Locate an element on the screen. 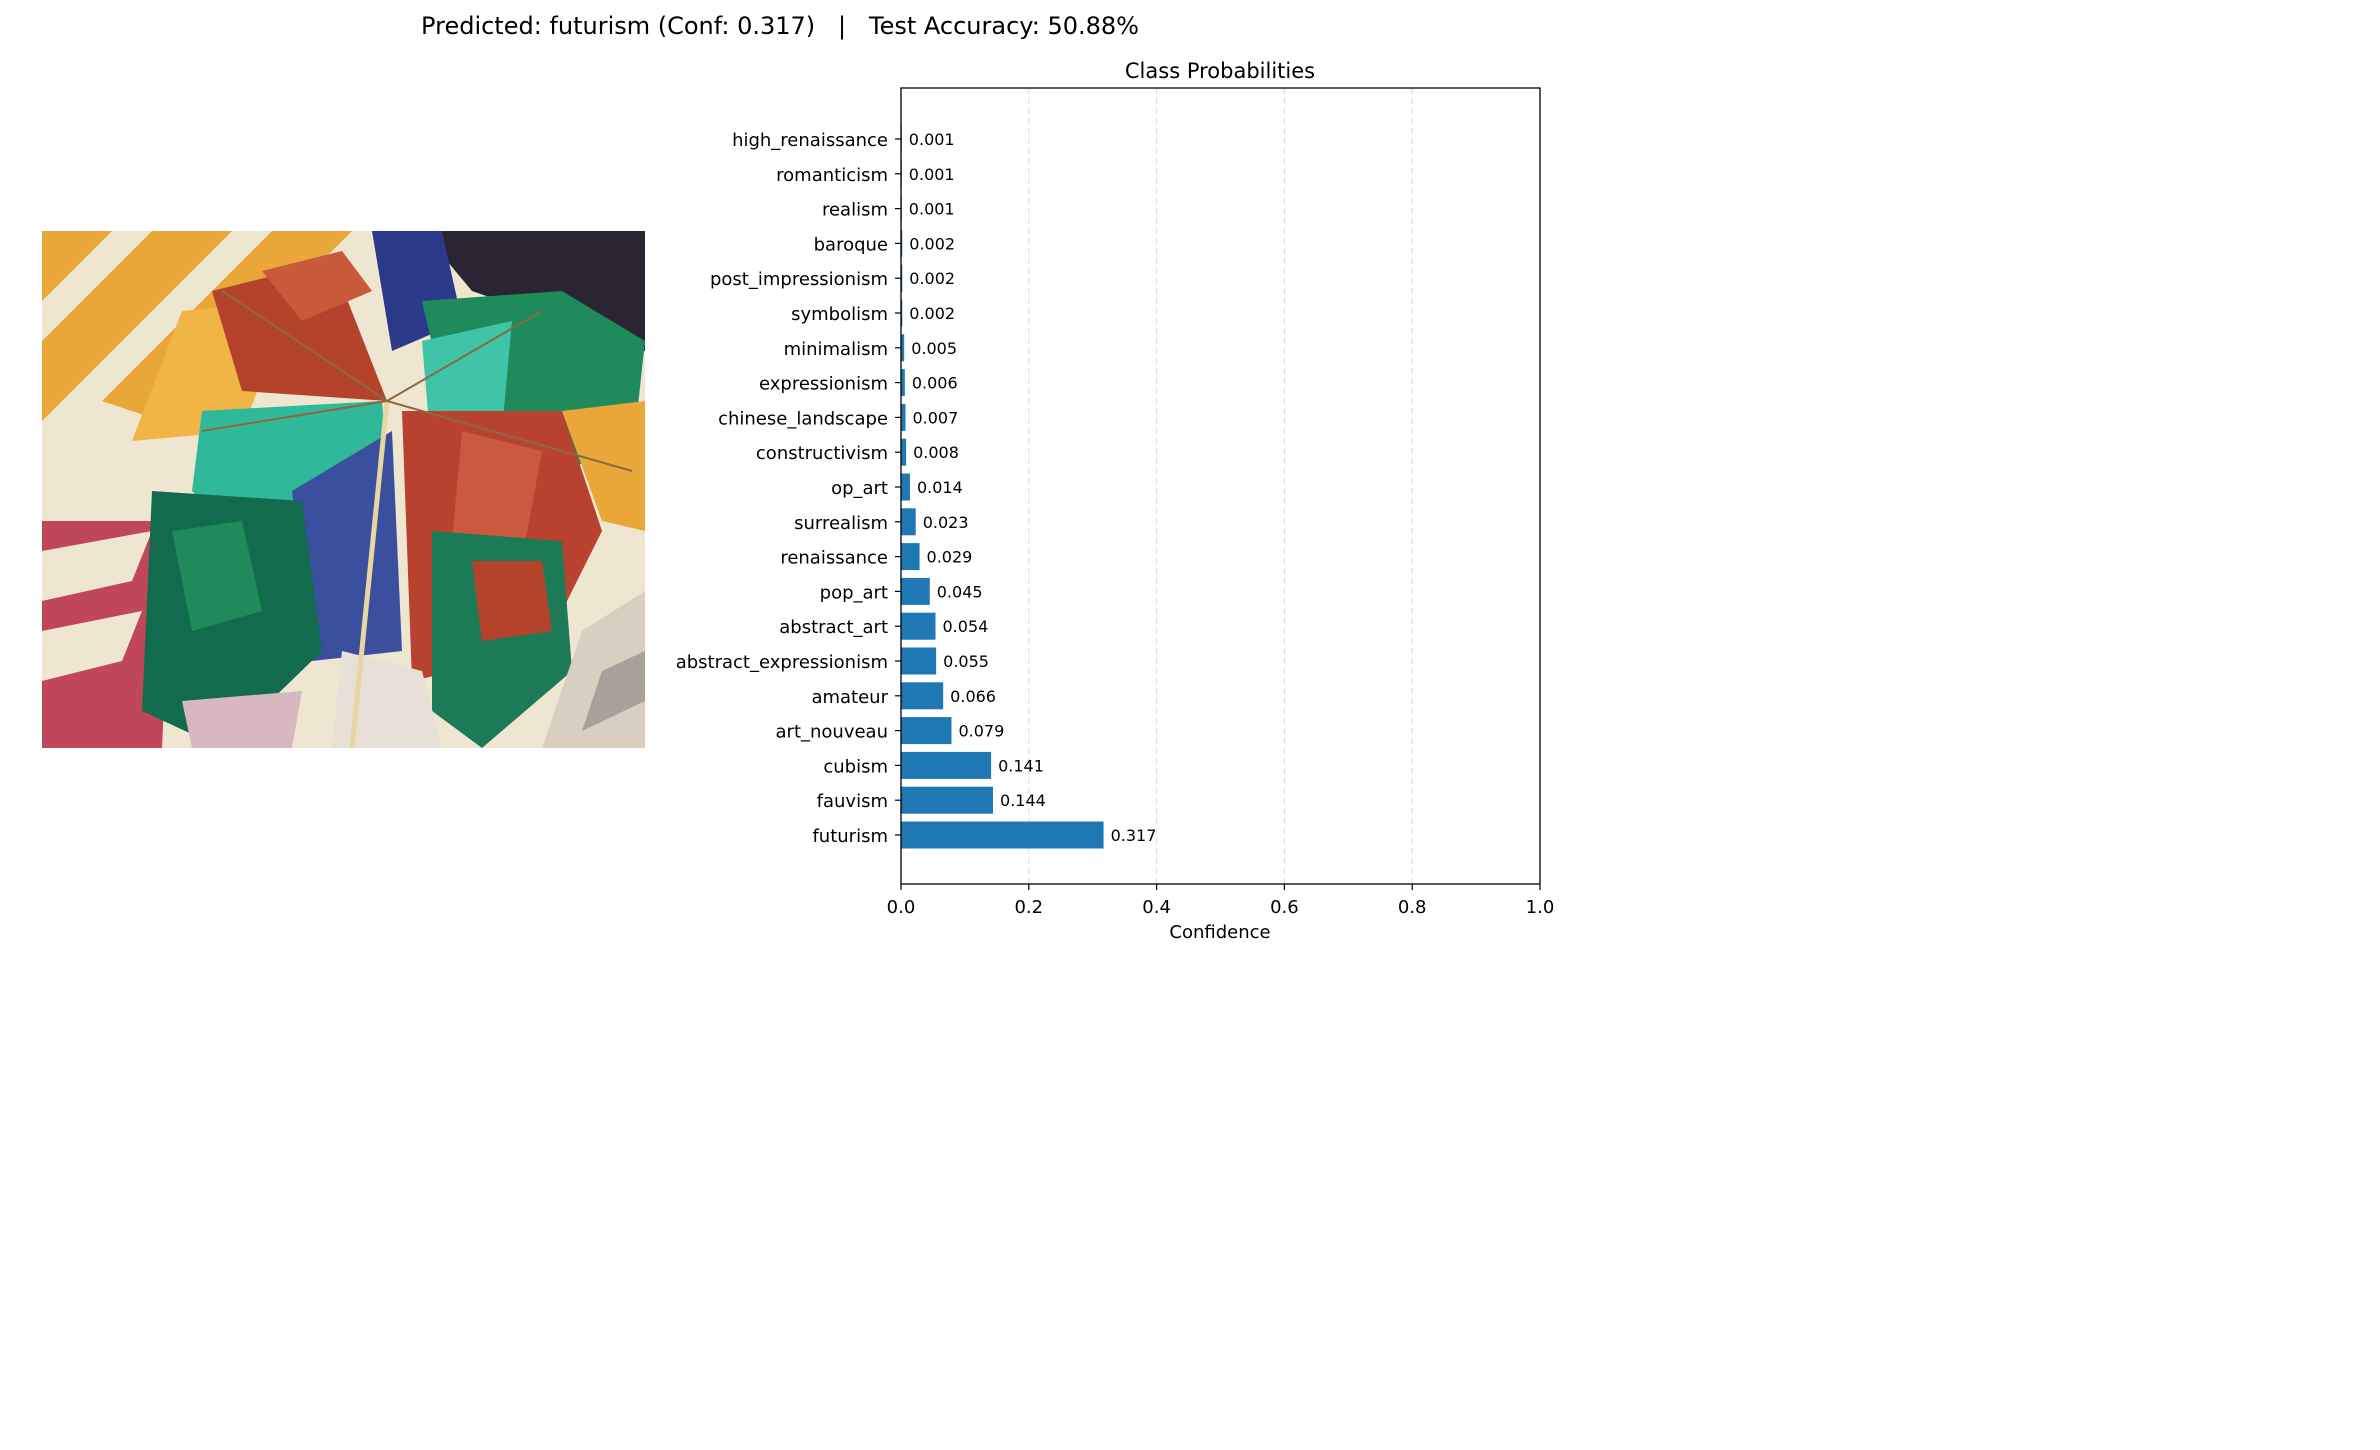 This screenshot has width=2380, height=1450. y-tick-label-pop_art: pop_art is located at coordinates (854, 592).